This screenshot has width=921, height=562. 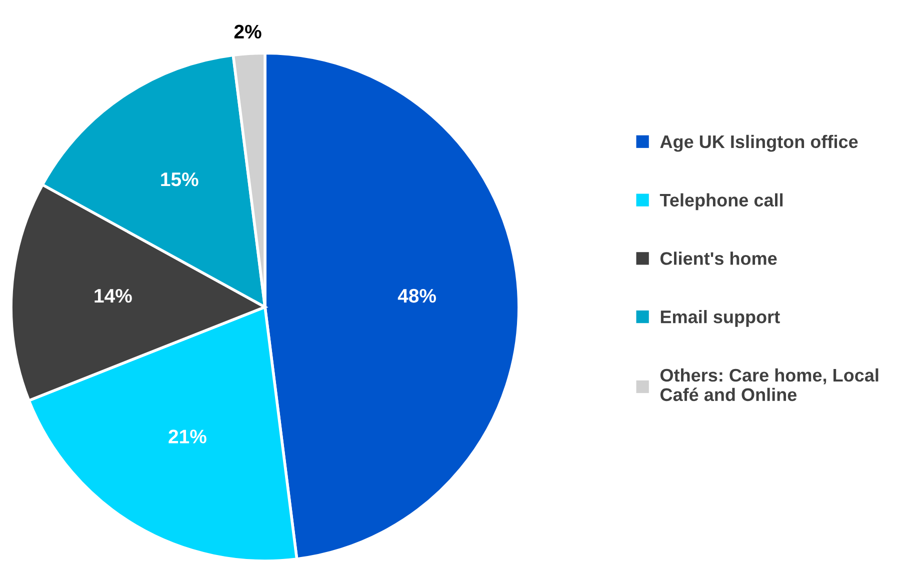 What do you see at coordinates (248, 31) in the screenshot?
I see `data-label: 2%` at bounding box center [248, 31].